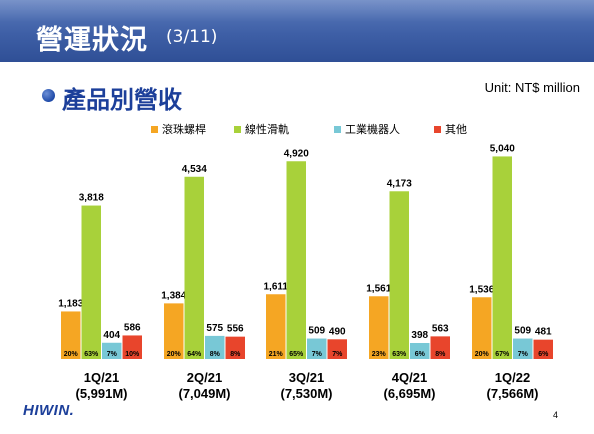 Image resolution: width=594 pixels, height=434 pixels. I want to click on bullet-dot-icon, so click(48, 95).